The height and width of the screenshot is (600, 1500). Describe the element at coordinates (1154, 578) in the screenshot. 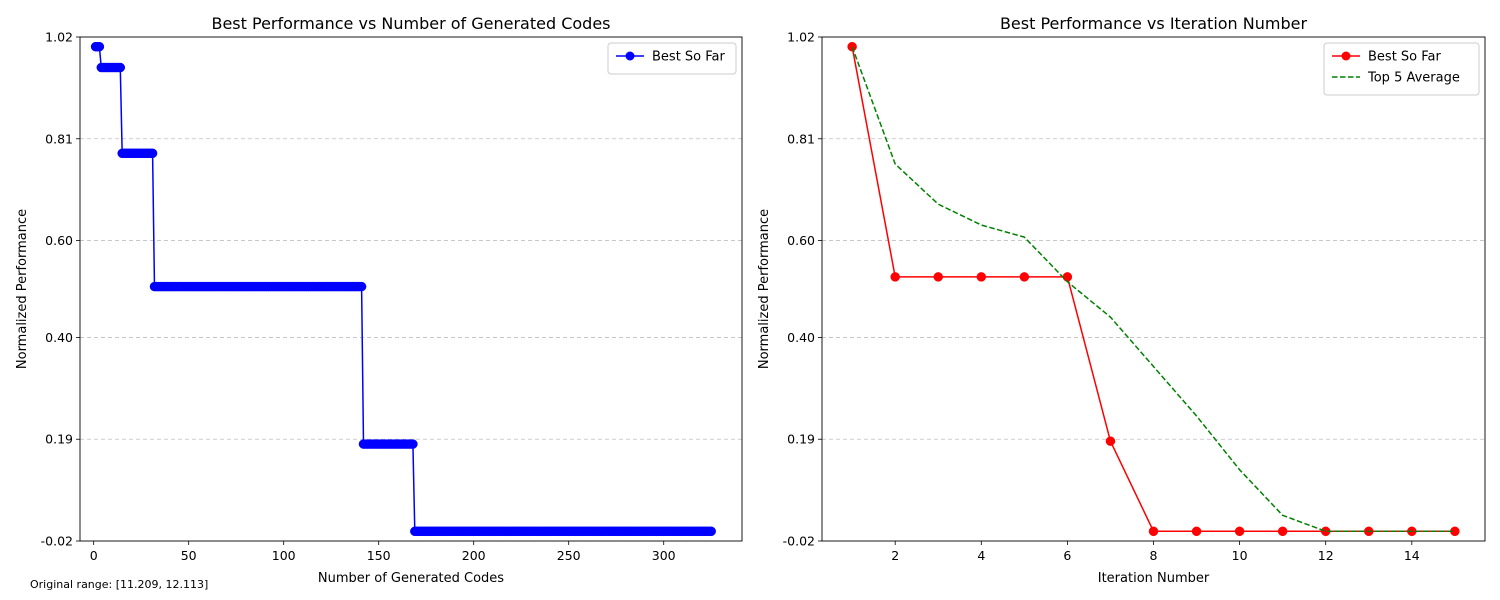

I see `x-axis-label: Iteration Number` at that location.